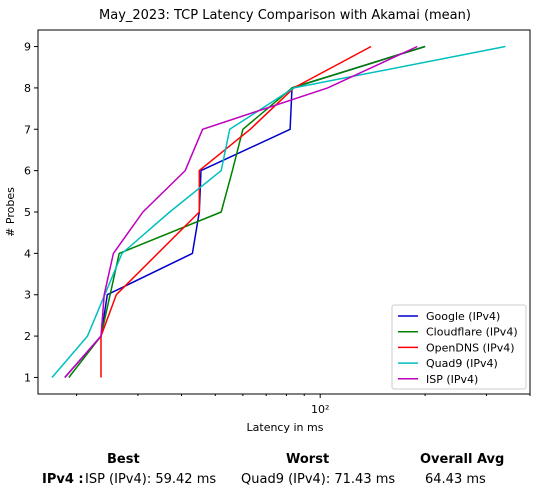 The height and width of the screenshot is (494, 541). What do you see at coordinates (151, 479) in the screenshot?
I see `best-value: ISP (IPv4): 59.42 ms` at bounding box center [151, 479].